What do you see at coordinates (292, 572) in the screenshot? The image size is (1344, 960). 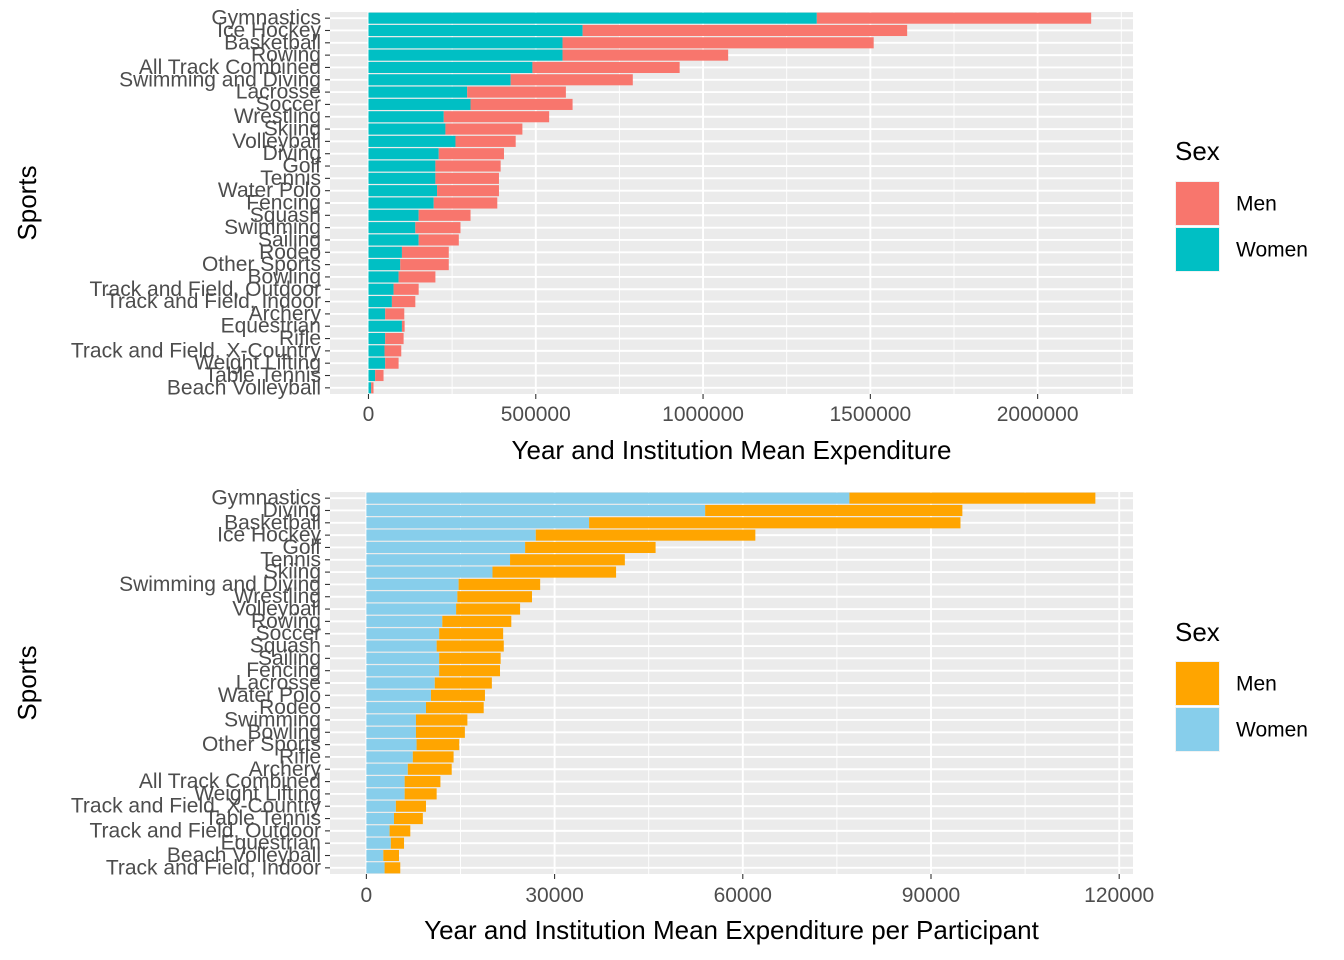 I see `y-tick-label: Skiing` at bounding box center [292, 572].